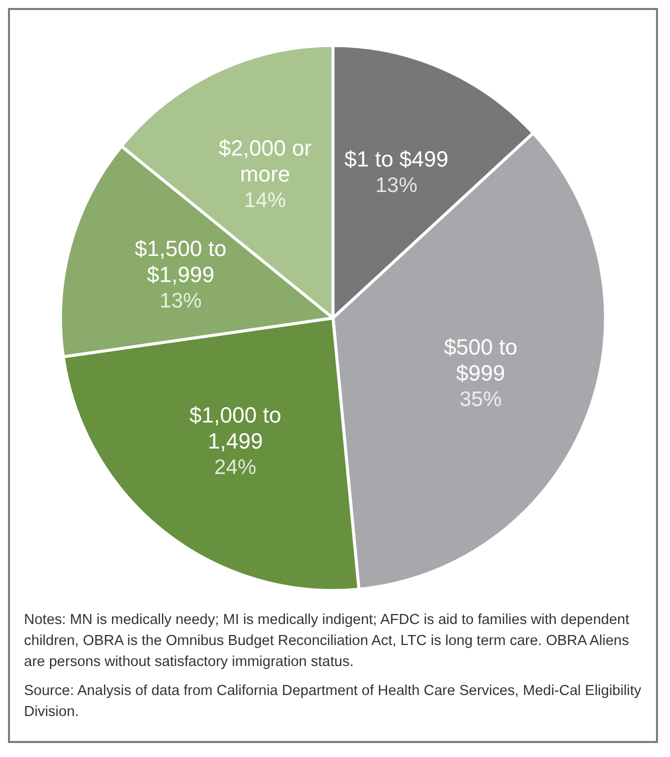 This screenshot has width=670, height=757. I want to click on slice-label: $1 to $499, so click(396, 159).